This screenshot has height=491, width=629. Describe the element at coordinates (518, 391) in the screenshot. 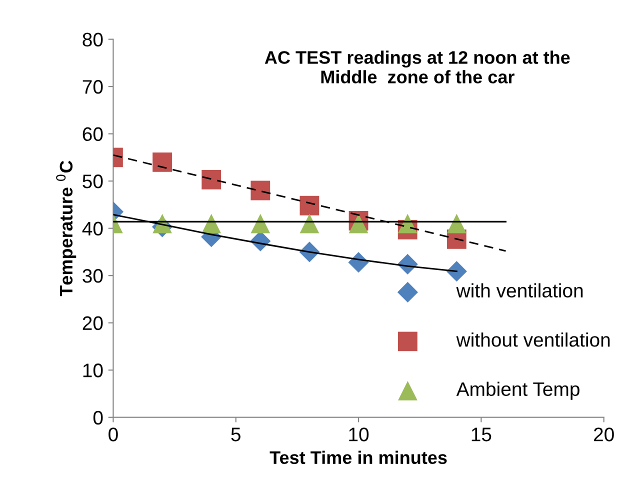

I see `legend-label: Ambient Temp` at that location.